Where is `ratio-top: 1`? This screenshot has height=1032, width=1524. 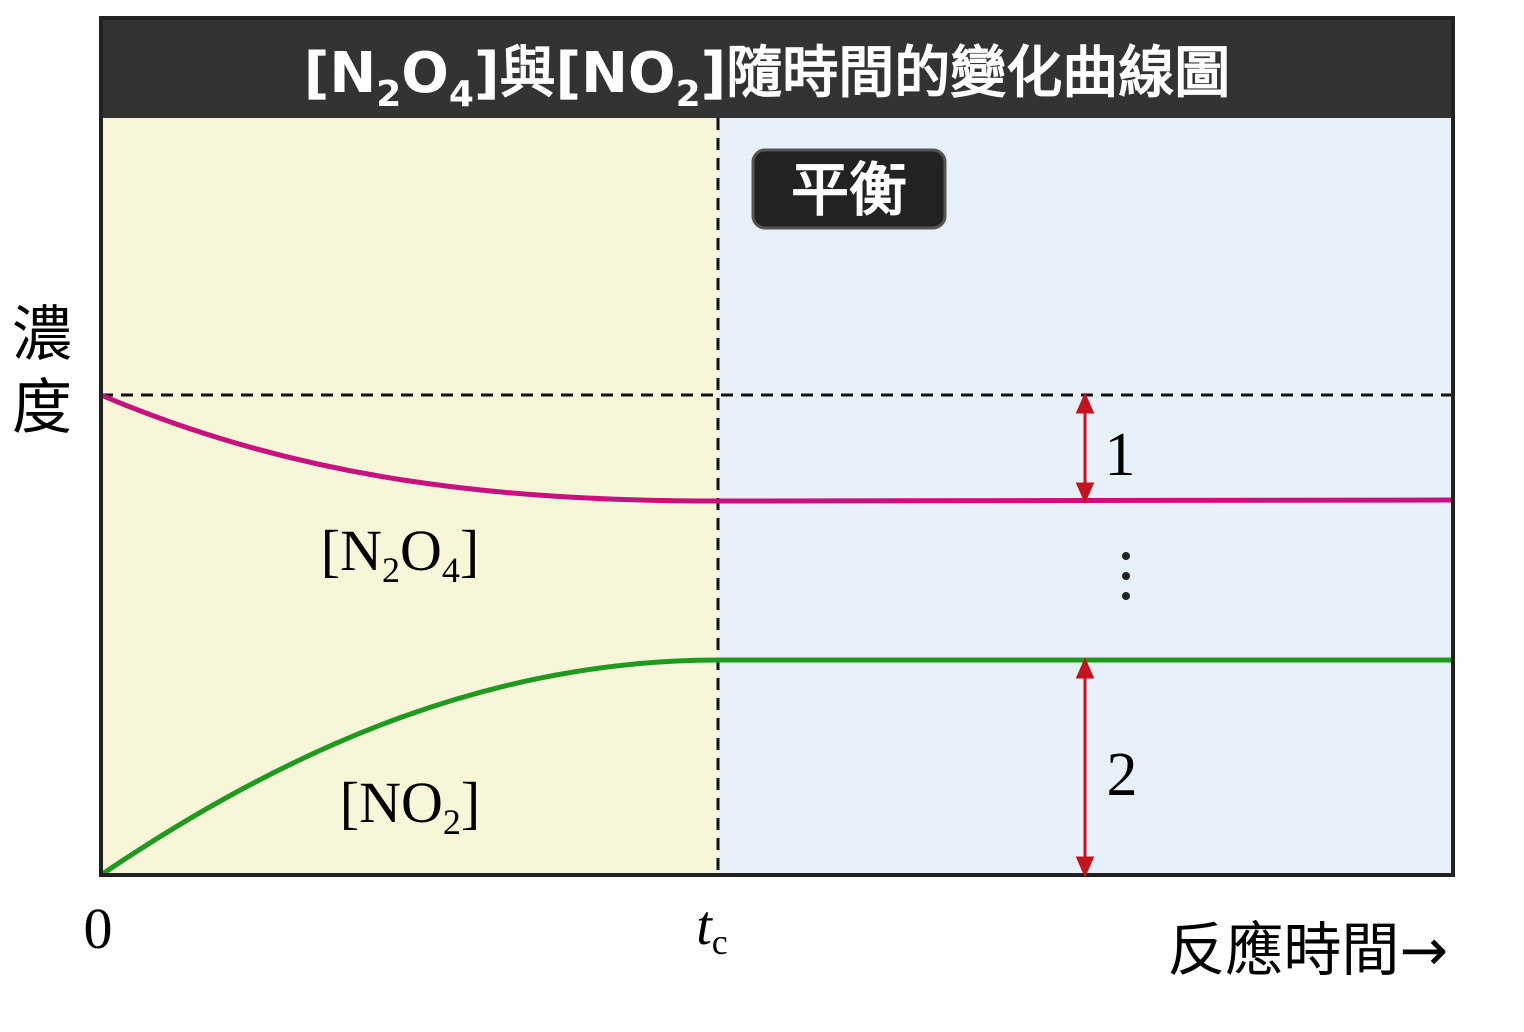
ratio-top: 1 is located at coordinates (1120, 455).